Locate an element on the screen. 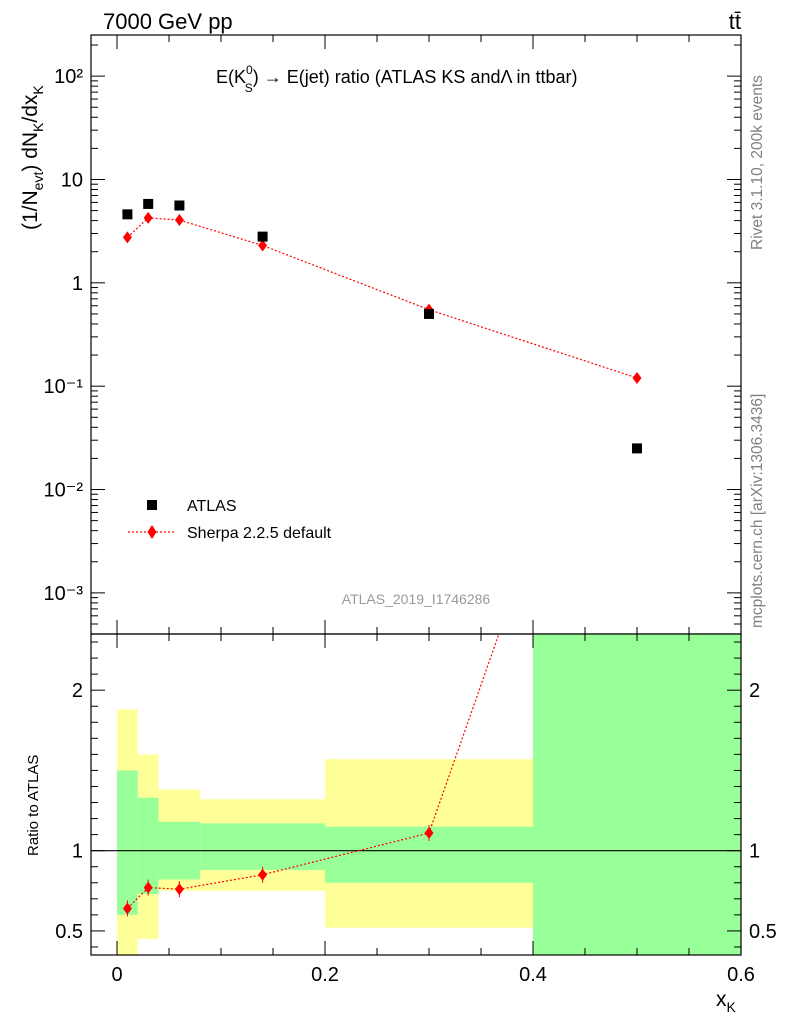 The width and height of the screenshot is (786, 1024). mcplots-side-label: mcplots.cern.ch [arXiv:1306.3436] is located at coordinates (757, 511).